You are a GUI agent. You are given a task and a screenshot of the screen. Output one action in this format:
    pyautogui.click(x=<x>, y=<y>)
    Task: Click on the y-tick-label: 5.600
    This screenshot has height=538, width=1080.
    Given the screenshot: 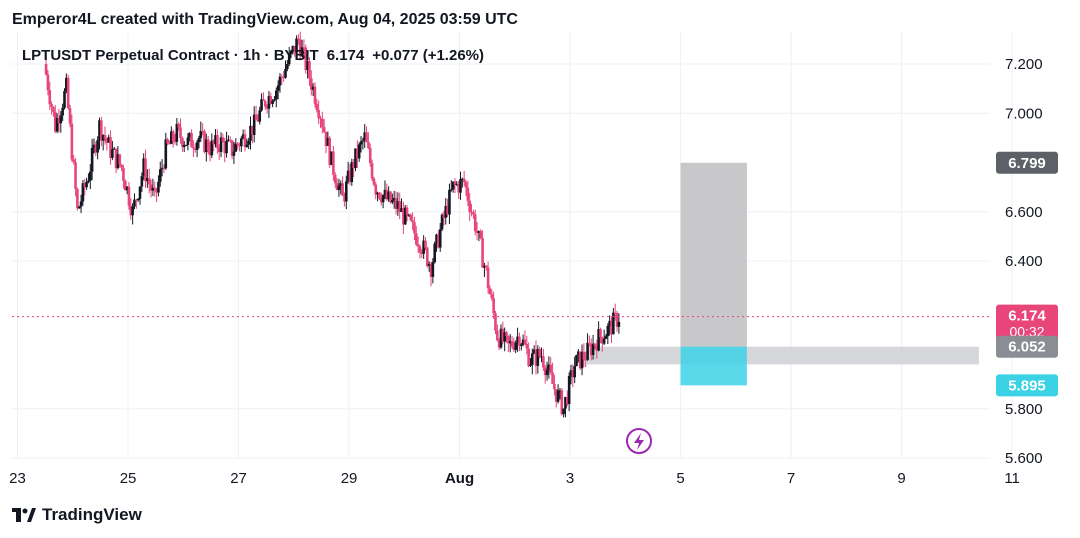 What is the action you would take?
    pyautogui.click(x=1024, y=458)
    